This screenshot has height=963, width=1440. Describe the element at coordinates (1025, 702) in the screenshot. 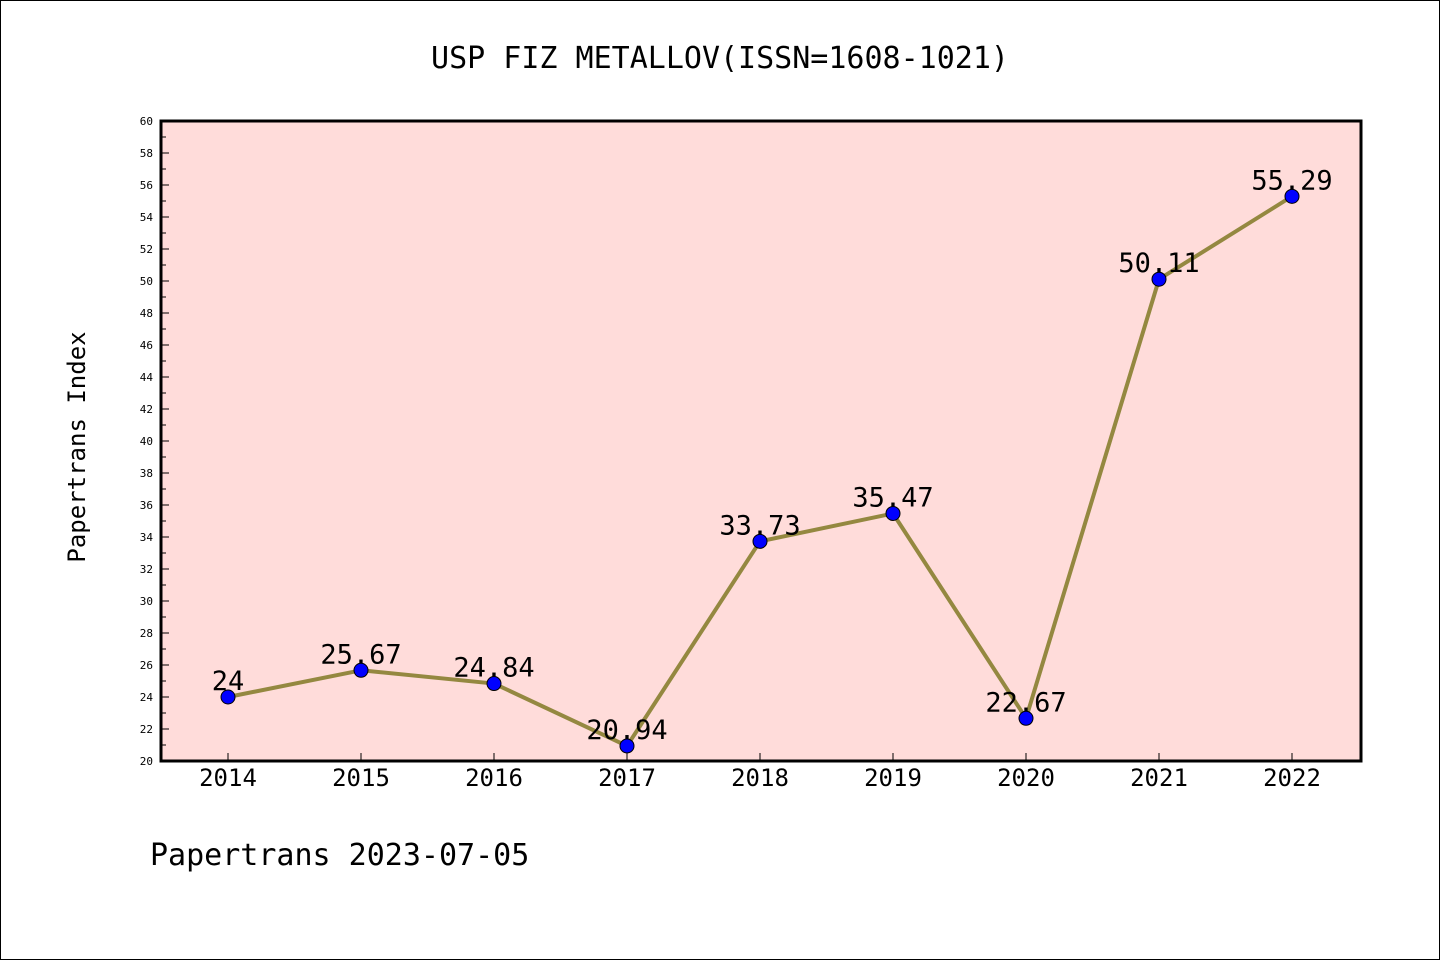

I see `data-label: 22.67` at that location.